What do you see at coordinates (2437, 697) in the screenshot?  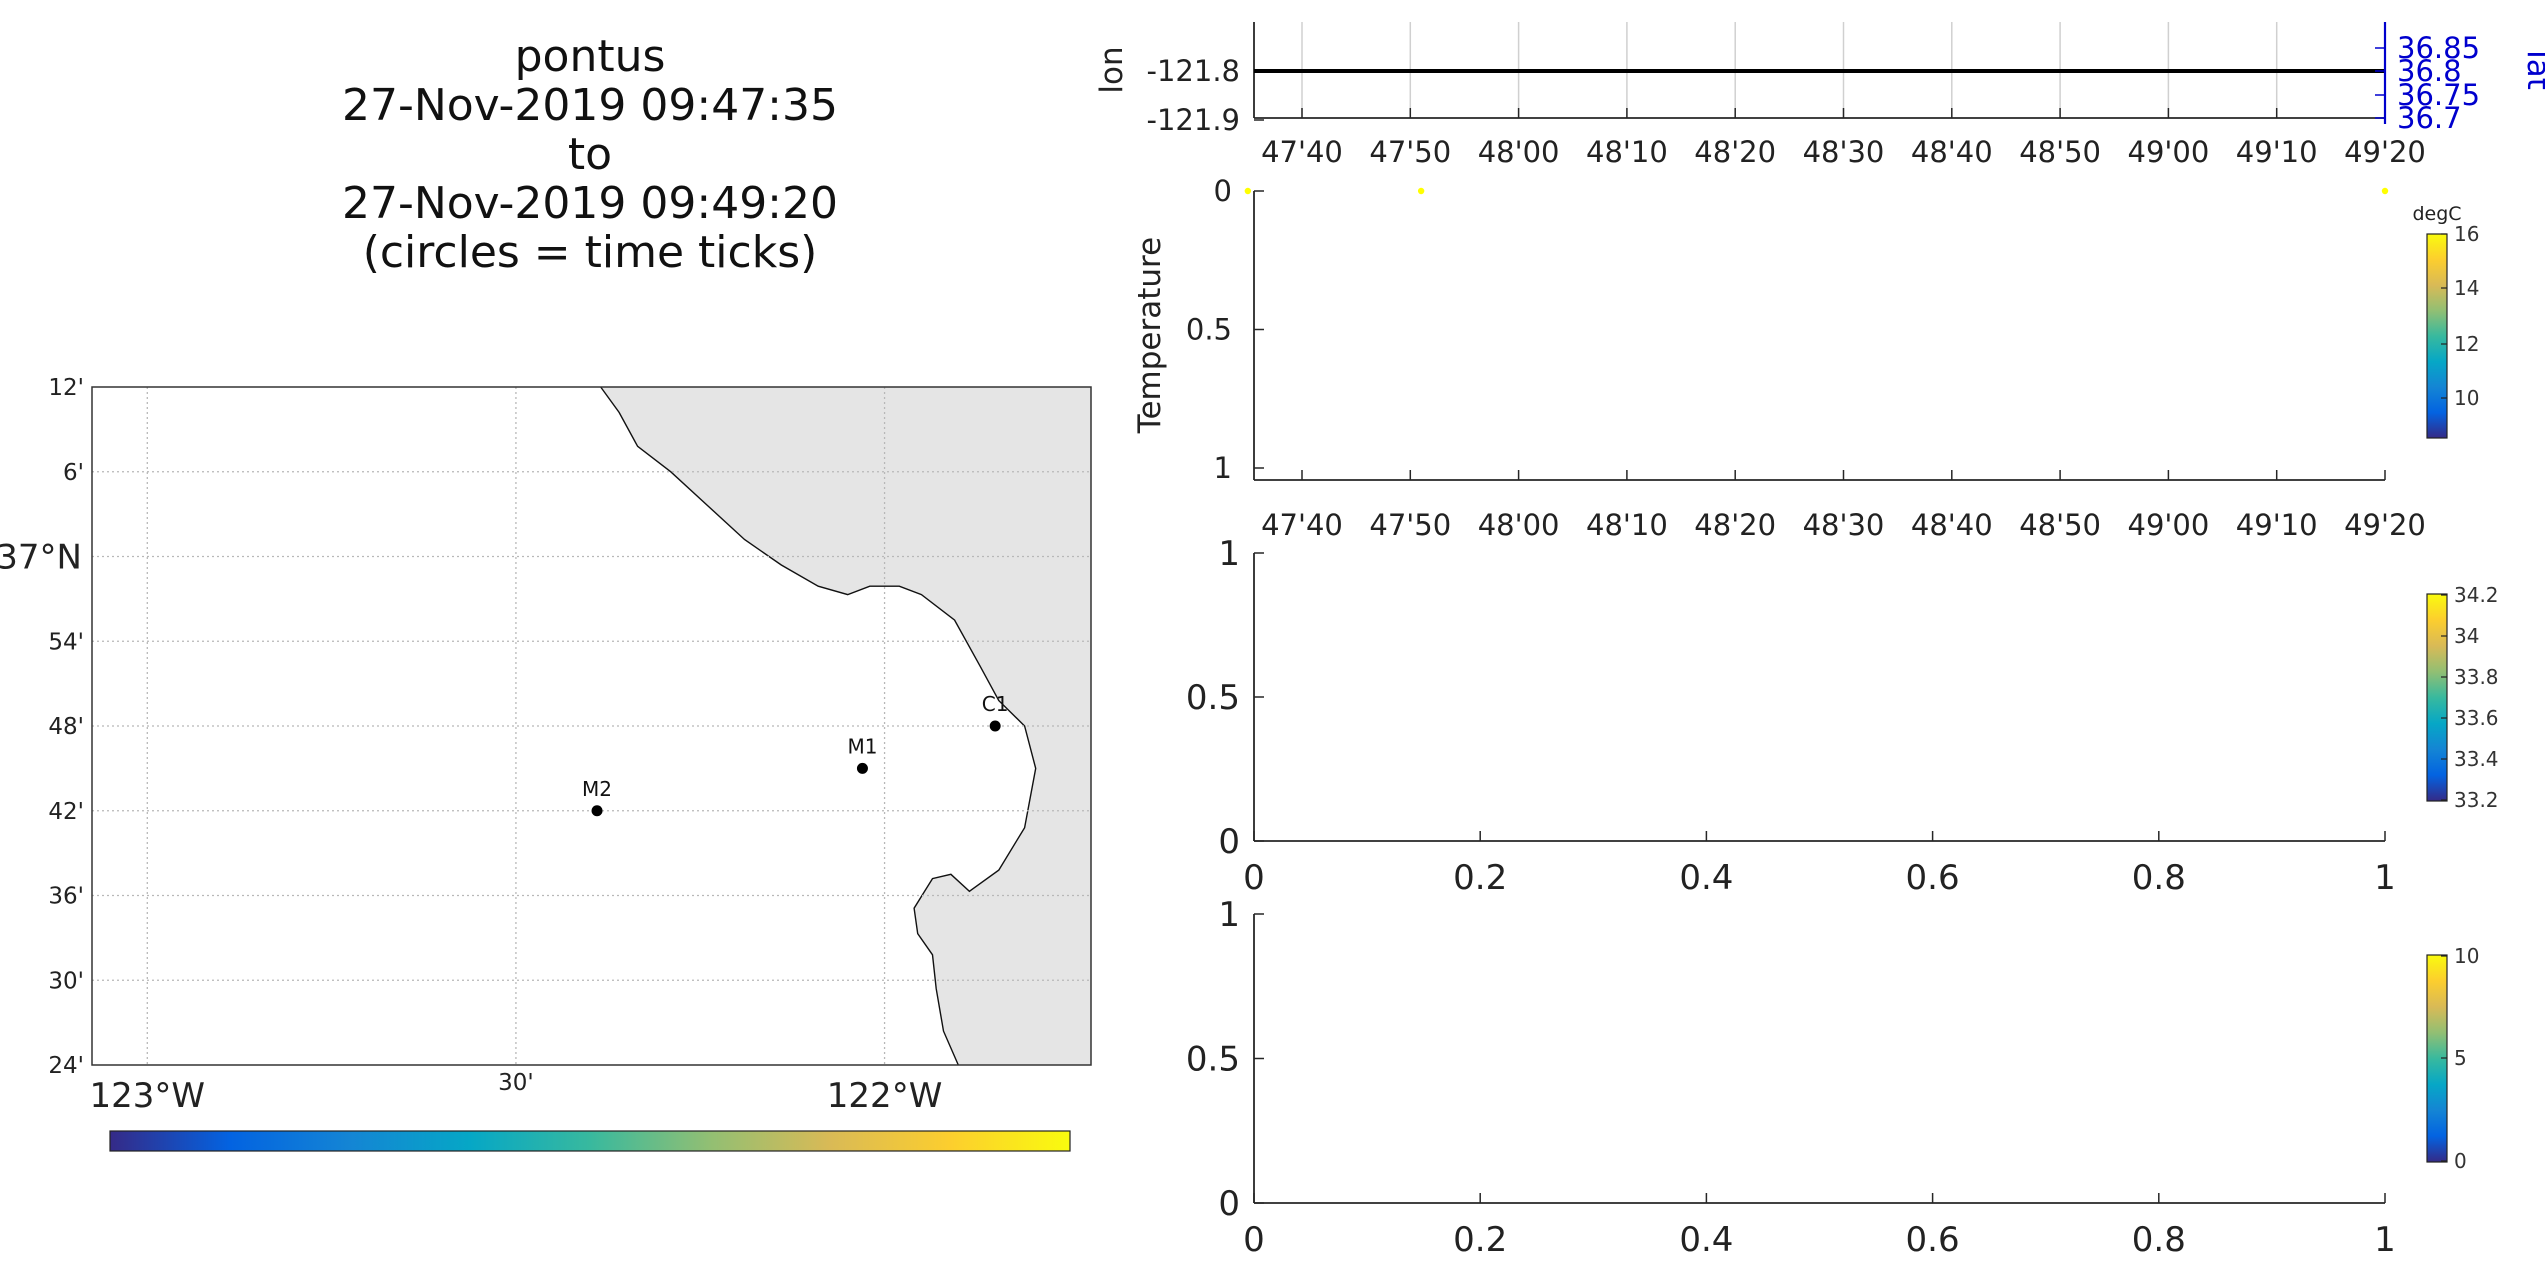 I see `colorbar` at bounding box center [2437, 697].